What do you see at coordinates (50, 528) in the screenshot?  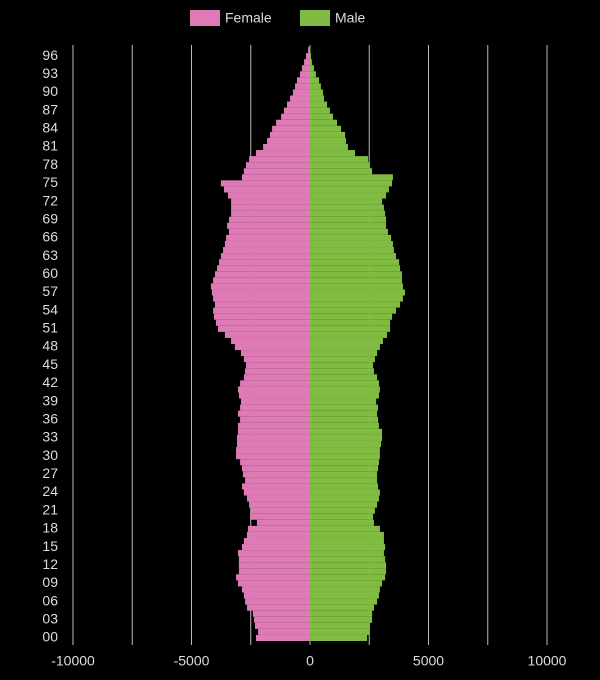 I see `y-tick-label: 18` at bounding box center [50, 528].